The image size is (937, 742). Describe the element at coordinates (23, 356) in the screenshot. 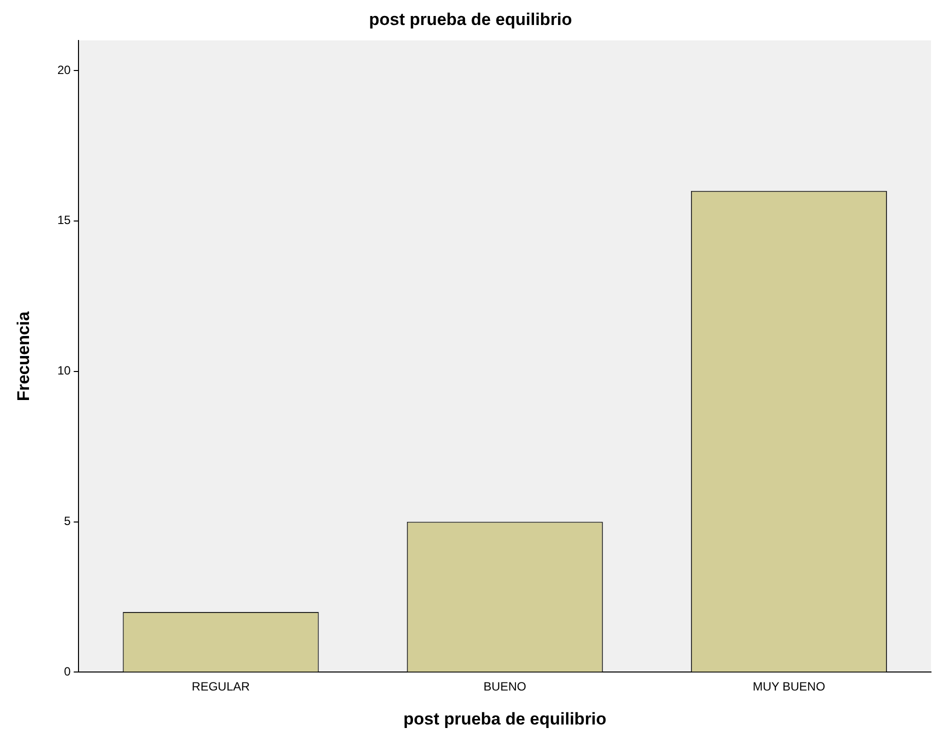

I see `y-axis-title: Frecuencia` at that location.